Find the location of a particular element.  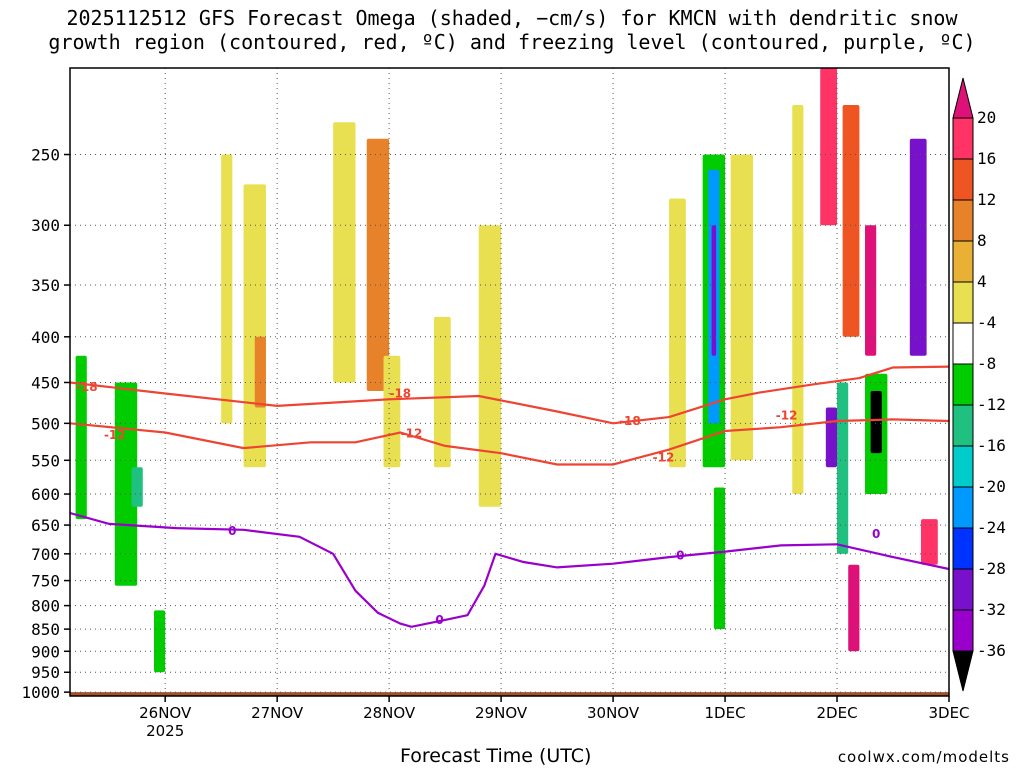

colorbar-label: 16 is located at coordinates (986, 158).